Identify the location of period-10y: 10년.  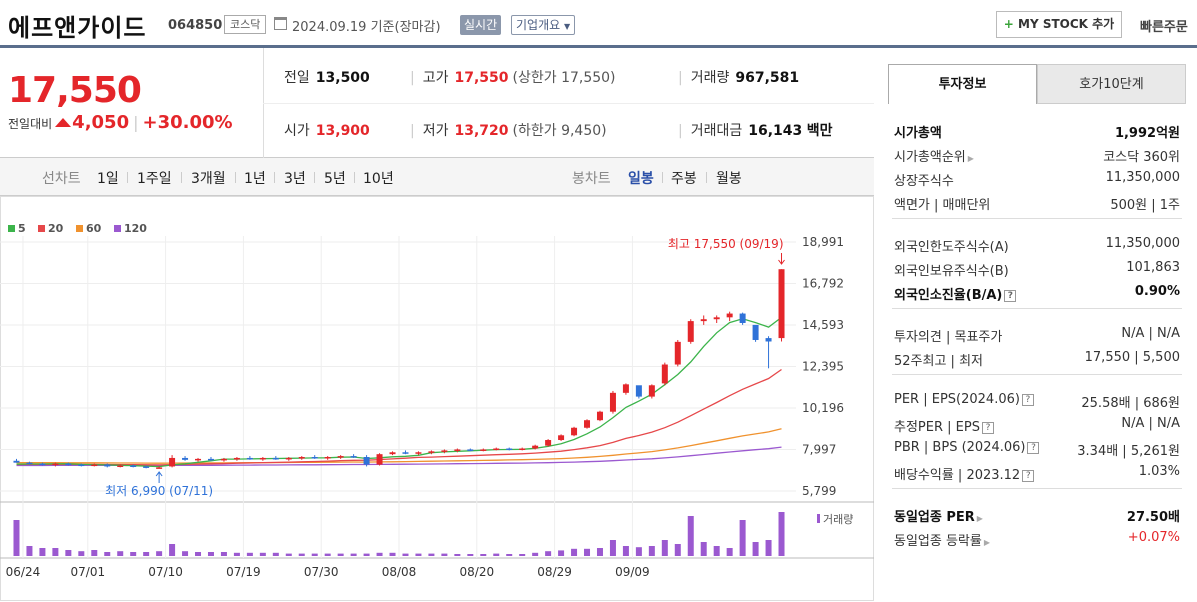
(378, 179).